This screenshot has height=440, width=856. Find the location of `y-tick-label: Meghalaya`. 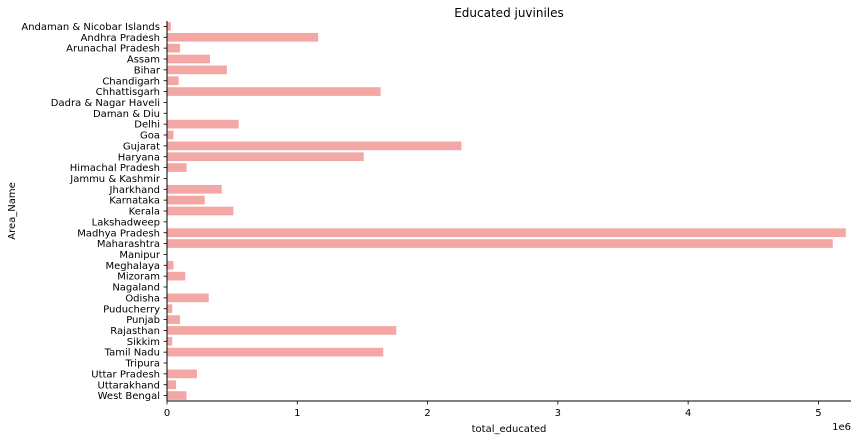

y-tick-label: Meghalaya is located at coordinates (132, 266).